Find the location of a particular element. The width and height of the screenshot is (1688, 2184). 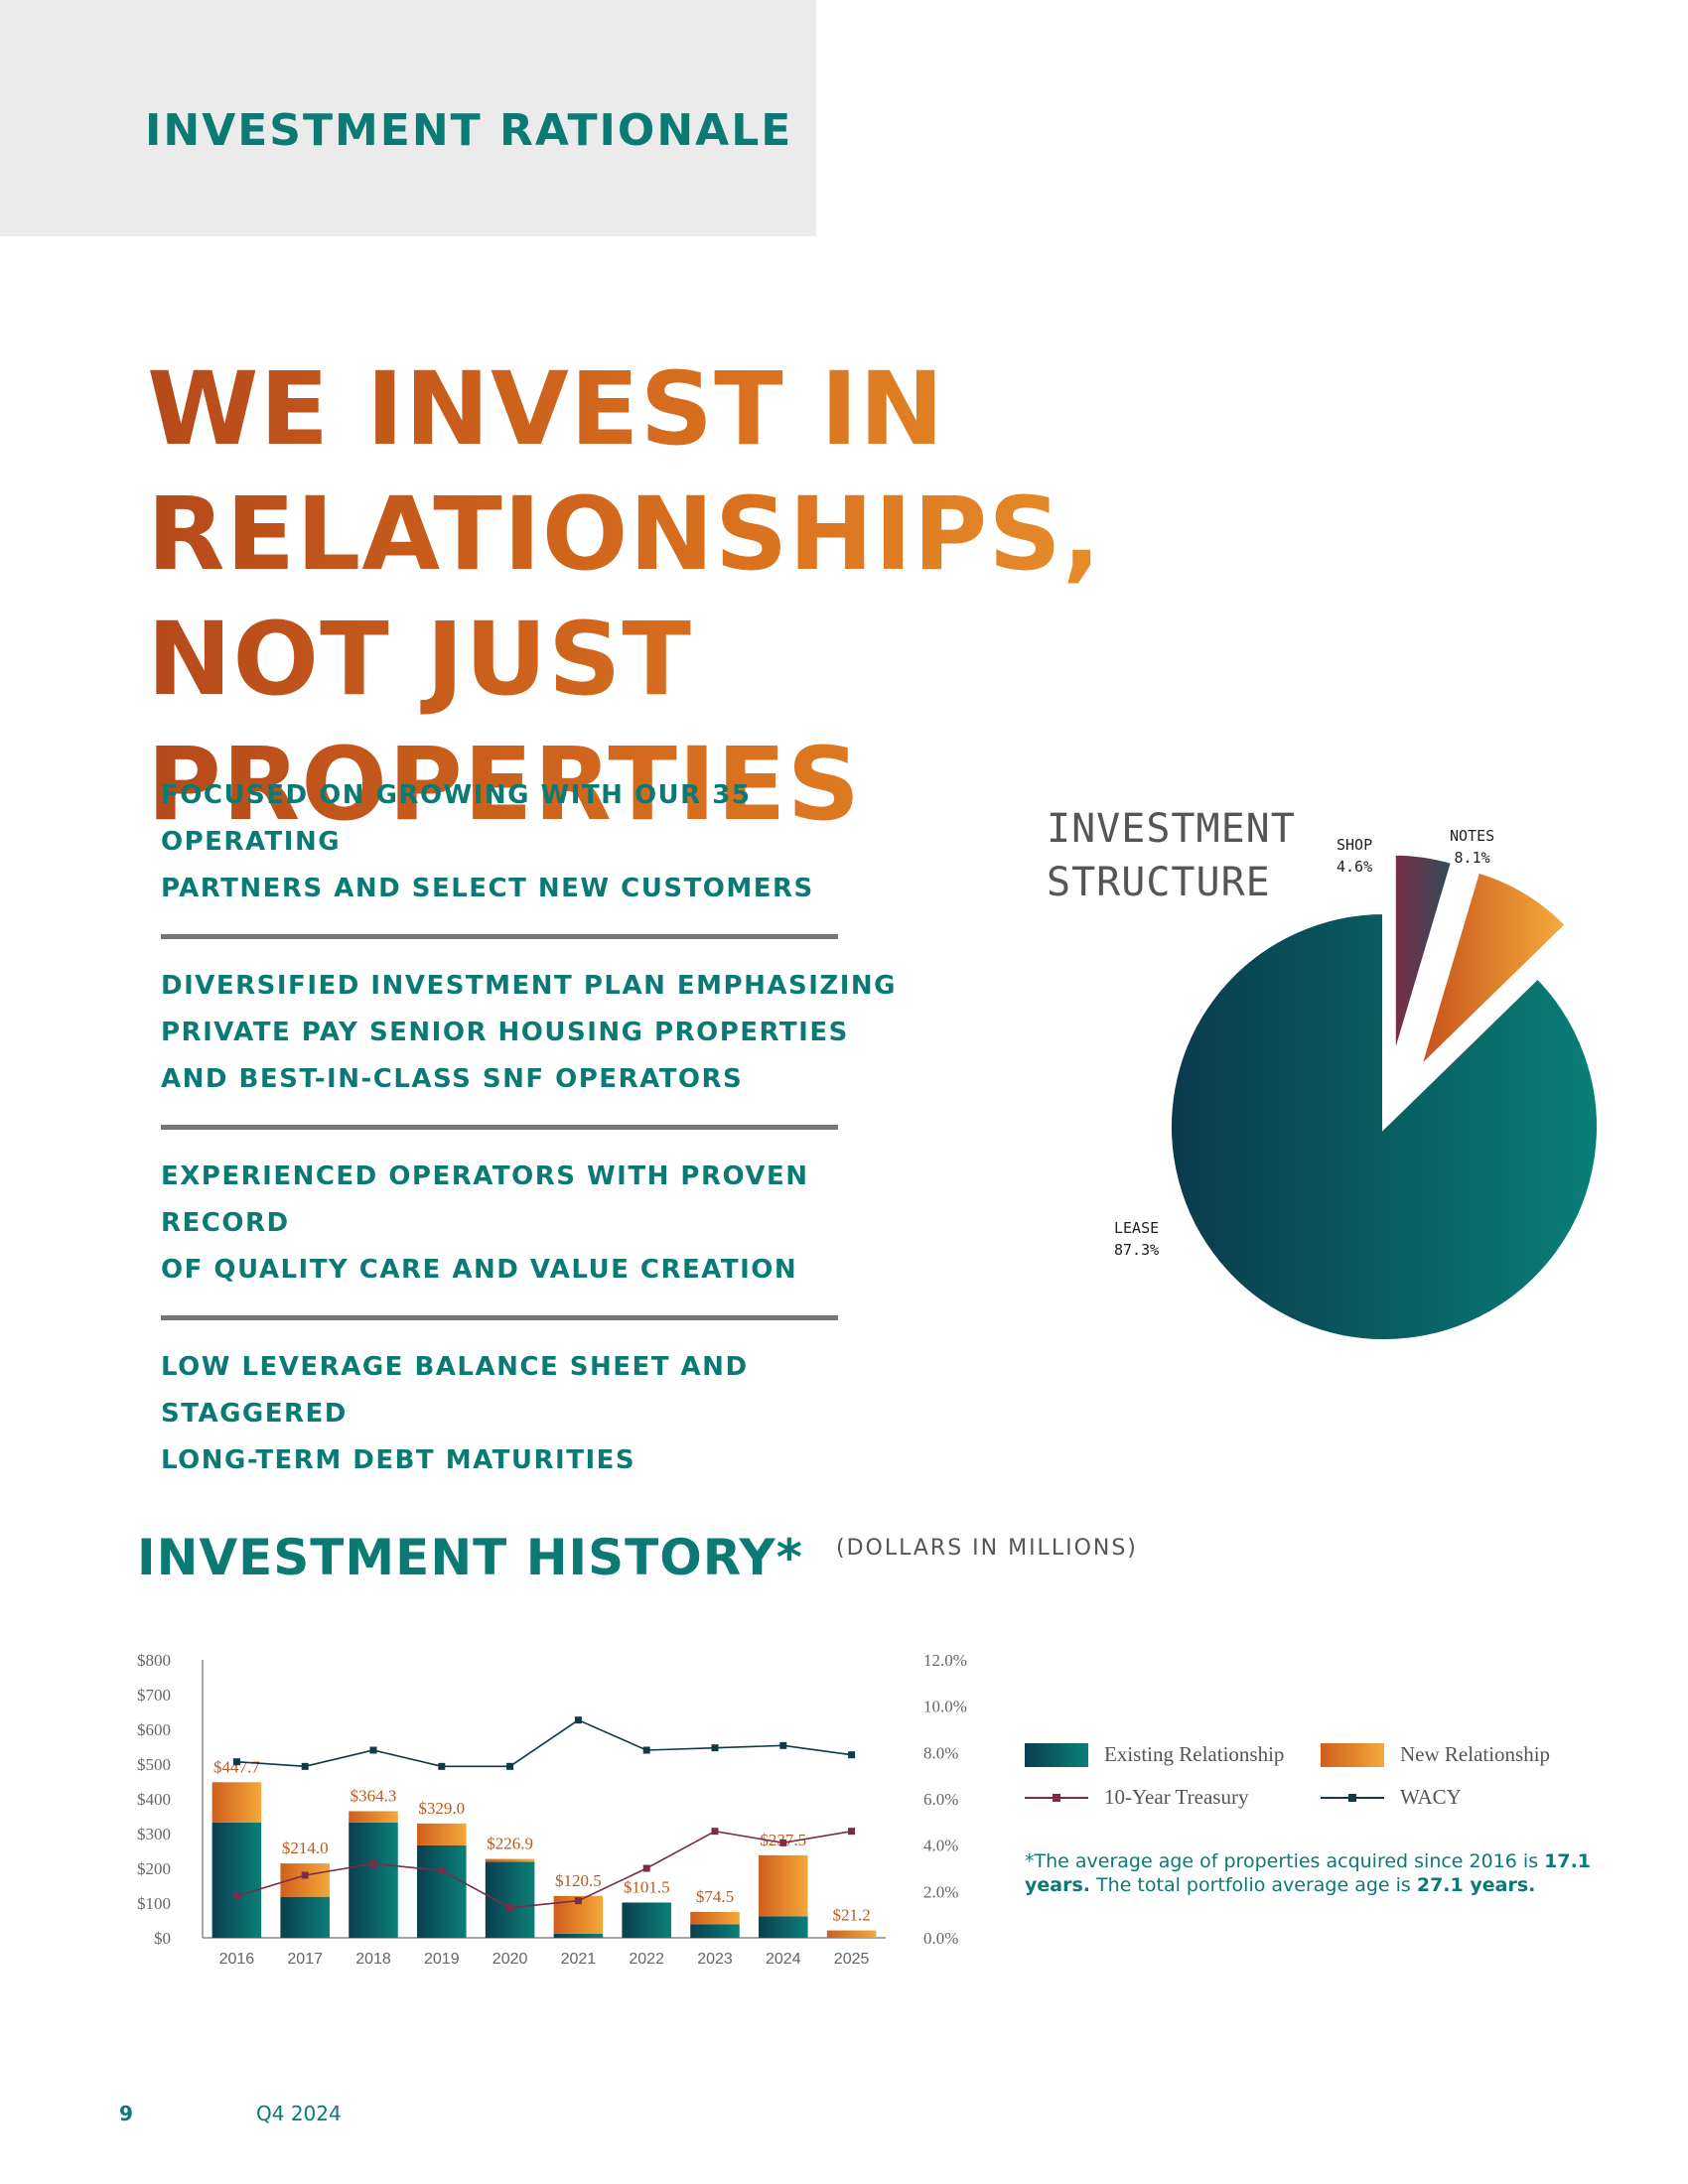

y2-tick-label: 0.0% is located at coordinates (940, 1938).